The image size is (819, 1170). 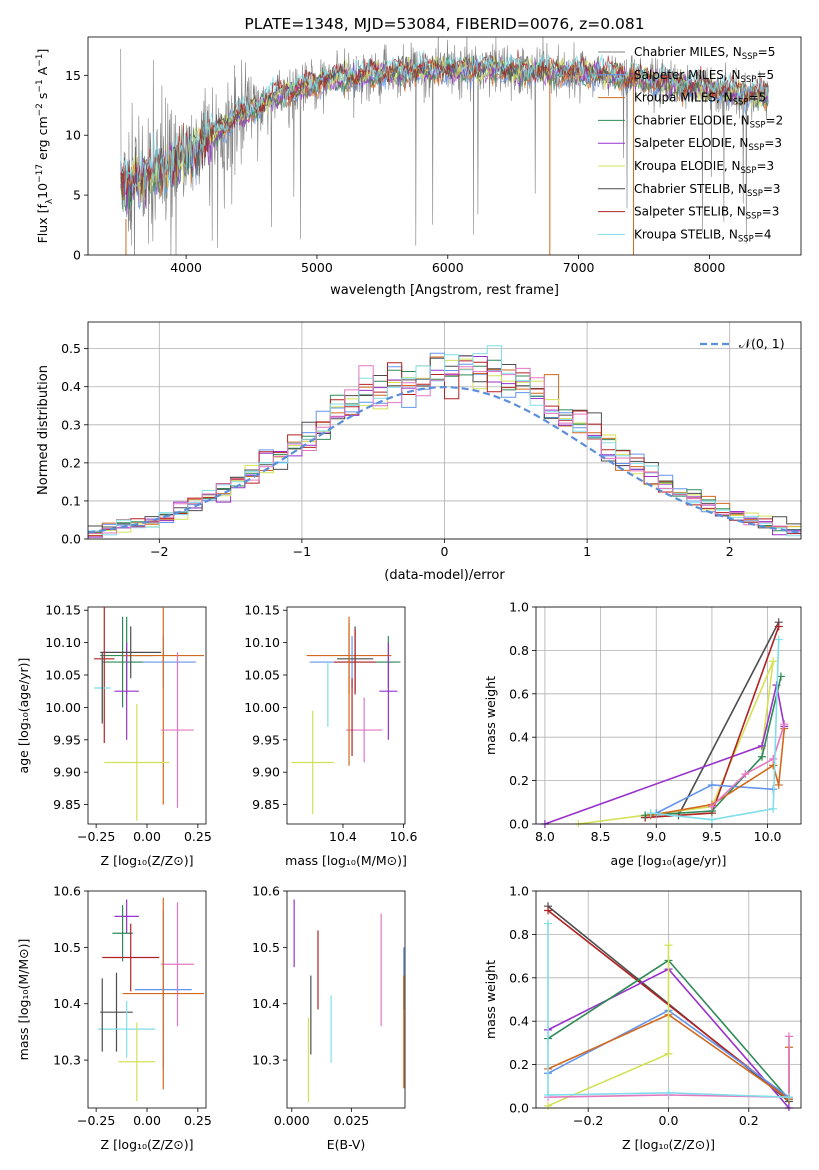 I want to click on axes-frame, so click(x=668, y=999).